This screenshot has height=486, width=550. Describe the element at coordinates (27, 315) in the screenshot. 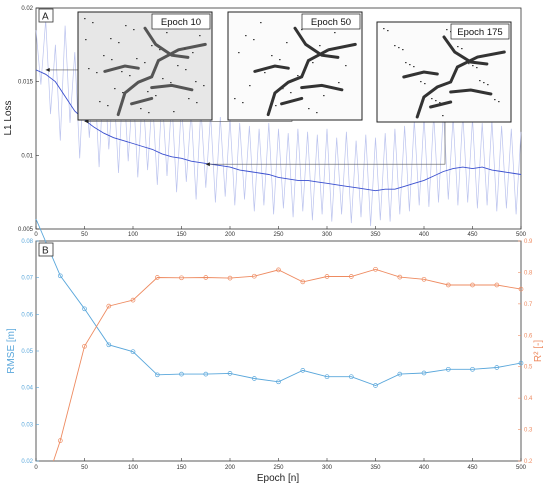

I see `left-y-tick-label: 0.06` at that location.